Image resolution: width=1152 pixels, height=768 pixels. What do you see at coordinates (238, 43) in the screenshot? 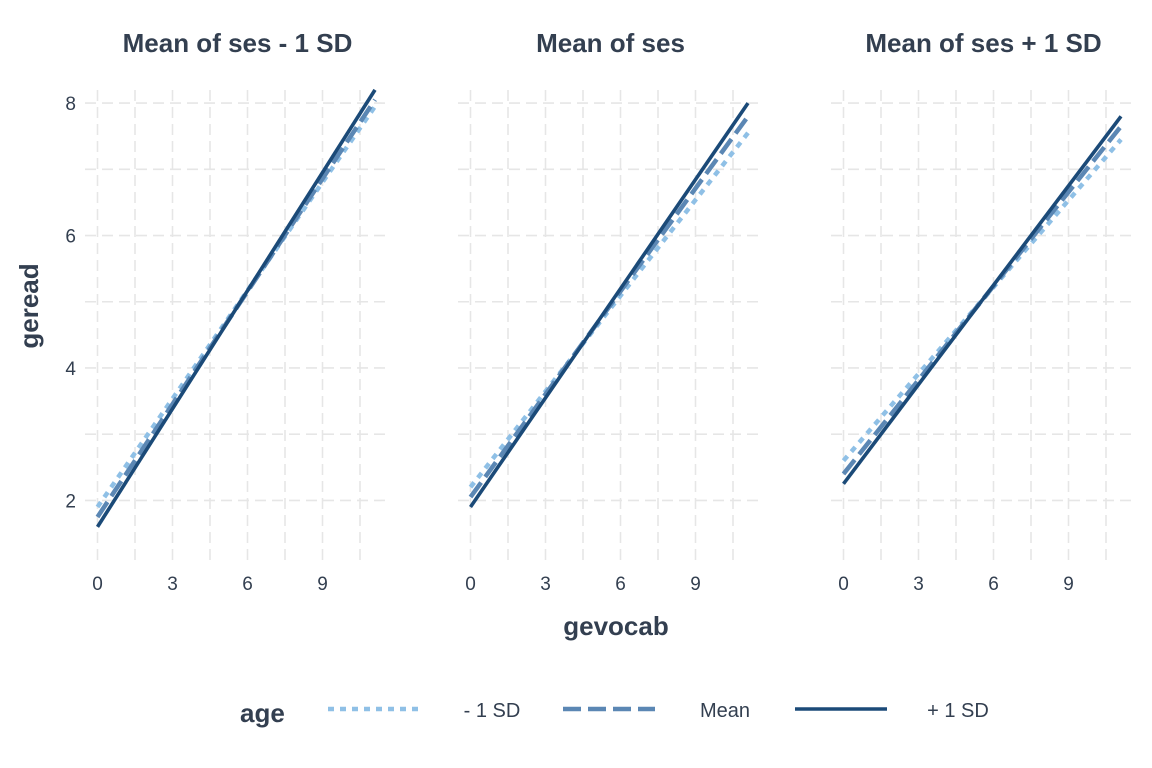
I see `panel-title: Mean of ses - 1 SD` at bounding box center [238, 43].